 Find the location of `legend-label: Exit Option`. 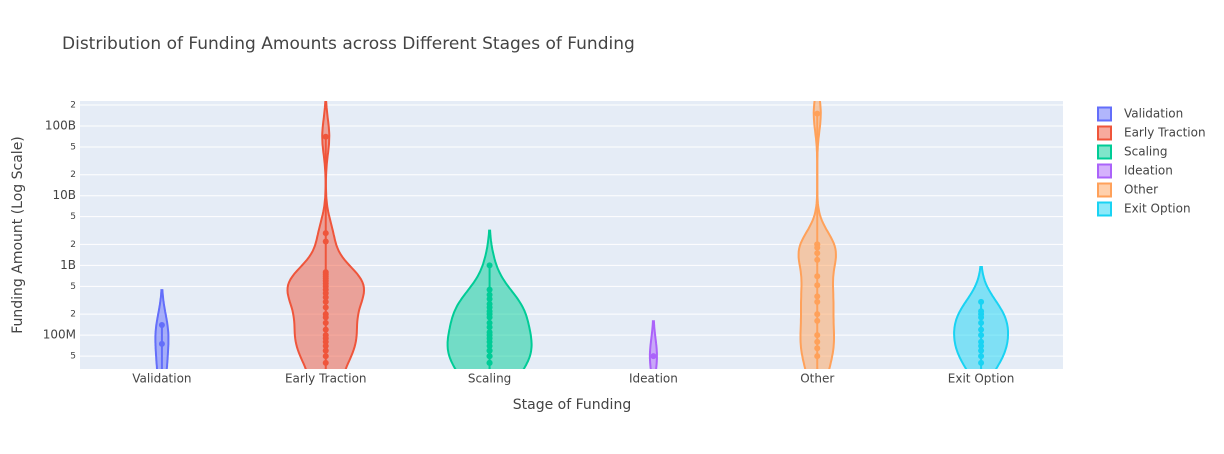

legend-label: Exit Option is located at coordinates (1157, 209).